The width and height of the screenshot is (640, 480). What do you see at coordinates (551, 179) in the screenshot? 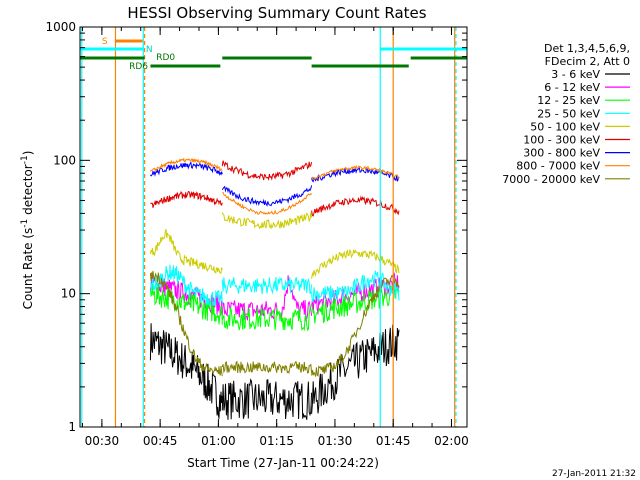
I see `legend-entry-label: 7000 - 20000 keV` at bounding box center [551, 179].